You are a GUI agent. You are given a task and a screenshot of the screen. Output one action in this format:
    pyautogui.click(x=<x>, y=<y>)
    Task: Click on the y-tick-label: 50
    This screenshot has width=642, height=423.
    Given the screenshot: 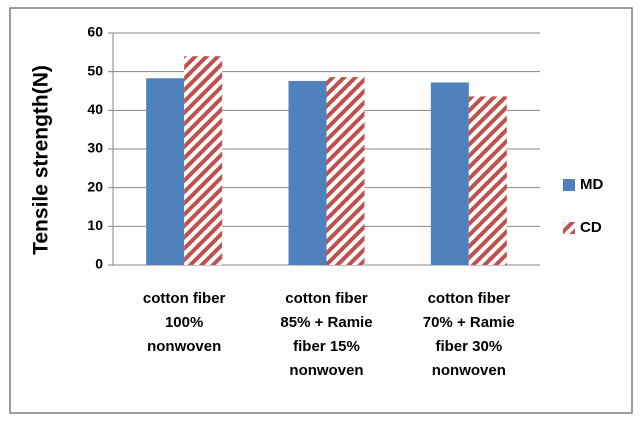 What is the action you would take?
    pyautogui.click(x=95, y=70)
    